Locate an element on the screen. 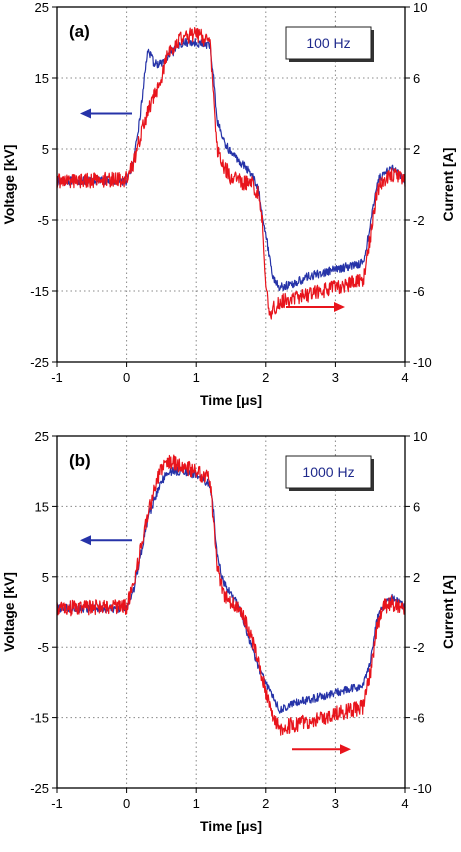 The width and height of the screenshot is (461, 852). legend-box-label: 1000 Hz is located at coordinates (328, 472).